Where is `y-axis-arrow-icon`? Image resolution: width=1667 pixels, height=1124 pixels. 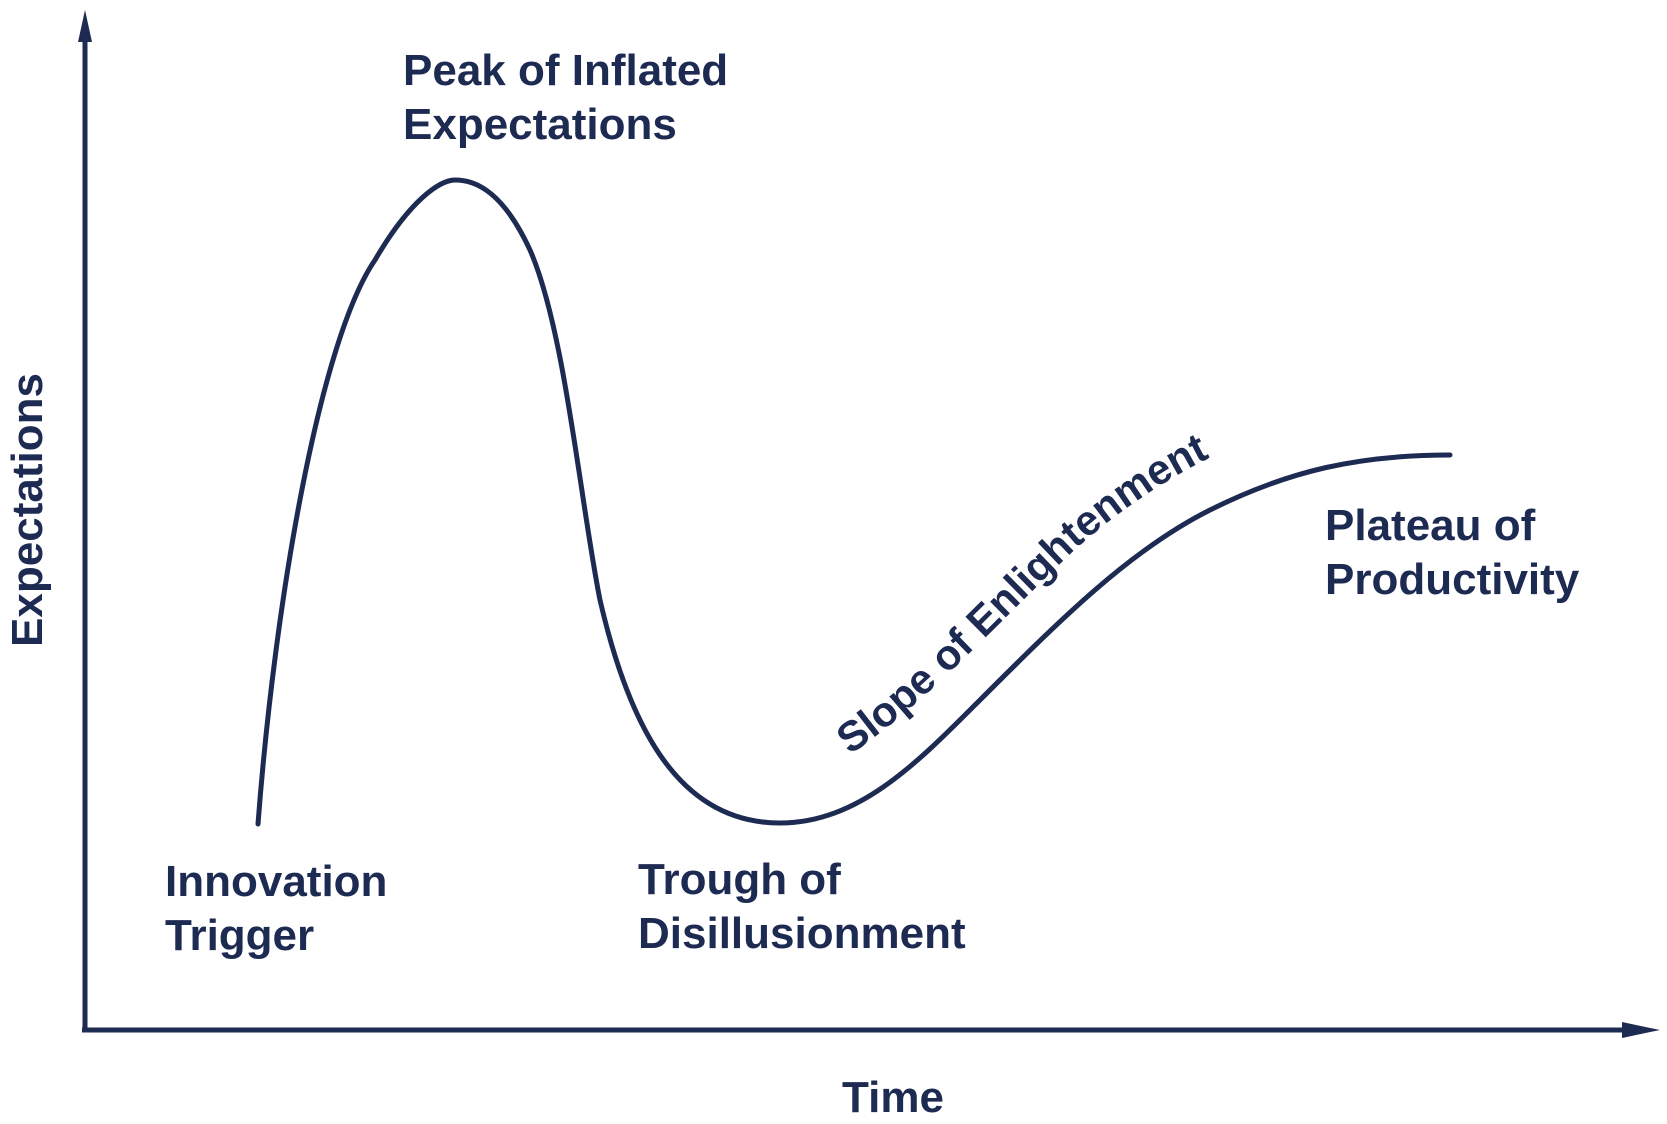 y-axis-arrow-icon is located at coordinates (85, 26).